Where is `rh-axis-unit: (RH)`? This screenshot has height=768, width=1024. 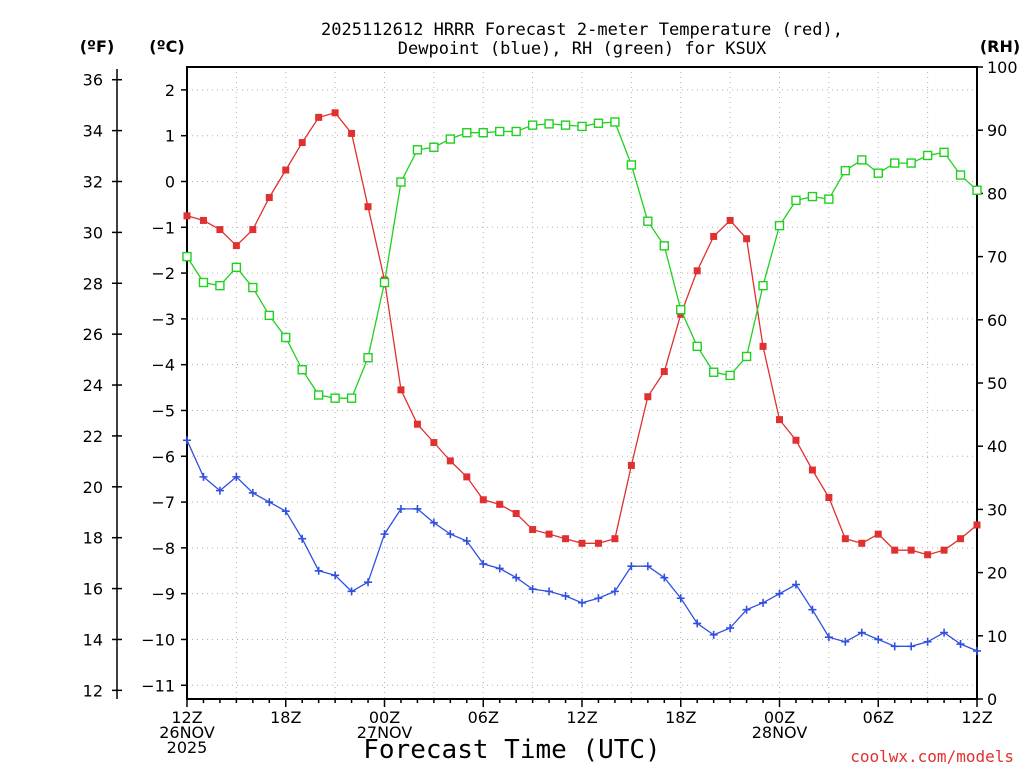
rh-axis-unit: (RH) is located at coordinates (1000, 46).